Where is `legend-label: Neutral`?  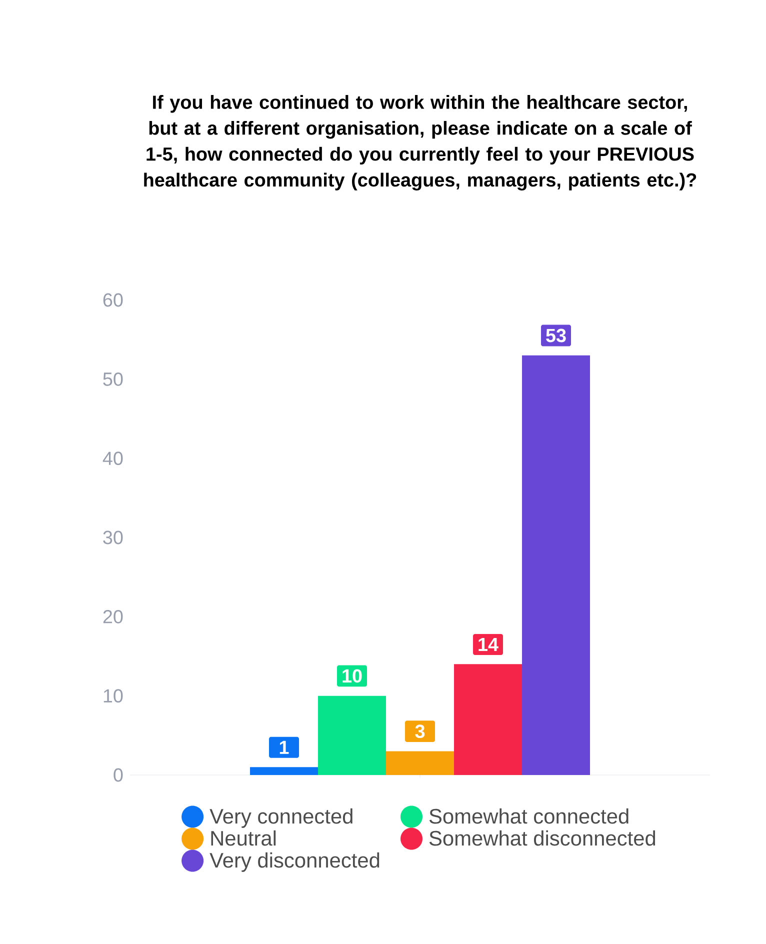 legend-label: Neutral is located at coordinates (243, 838).